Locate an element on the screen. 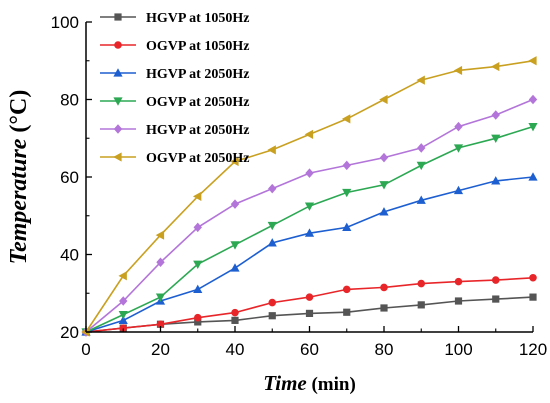 The height and width of the screenshot is (403, 550). y-tick-label: 40 is located at coordinates (69, 255).